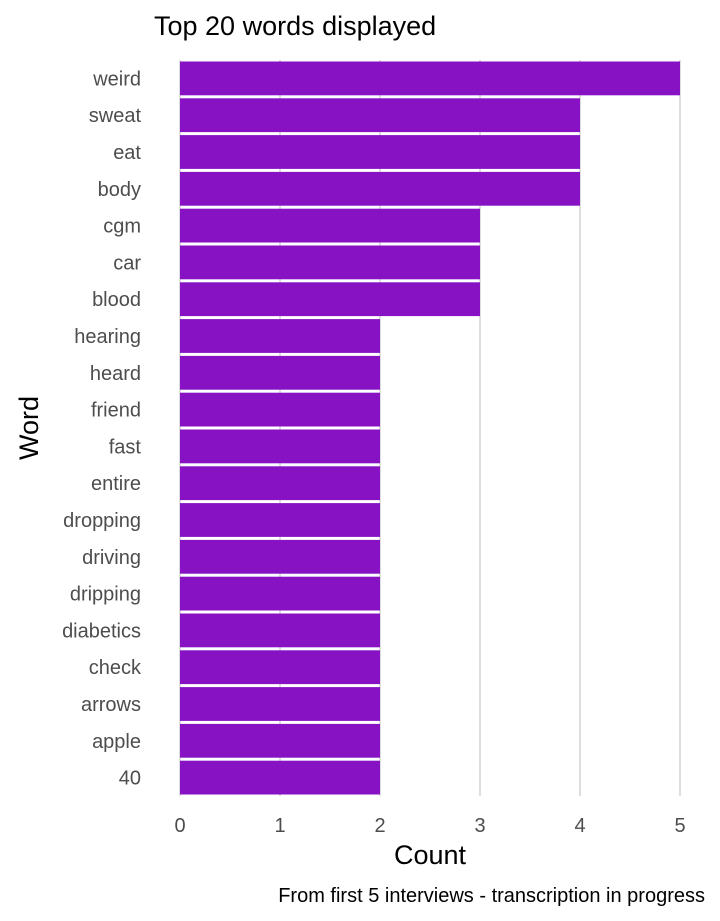 This screenshot has width=720, height=921. What do you see at coordinates (280, 520) in the screenshot?
I see `bar-dropping` at bounding box center [280, 520].